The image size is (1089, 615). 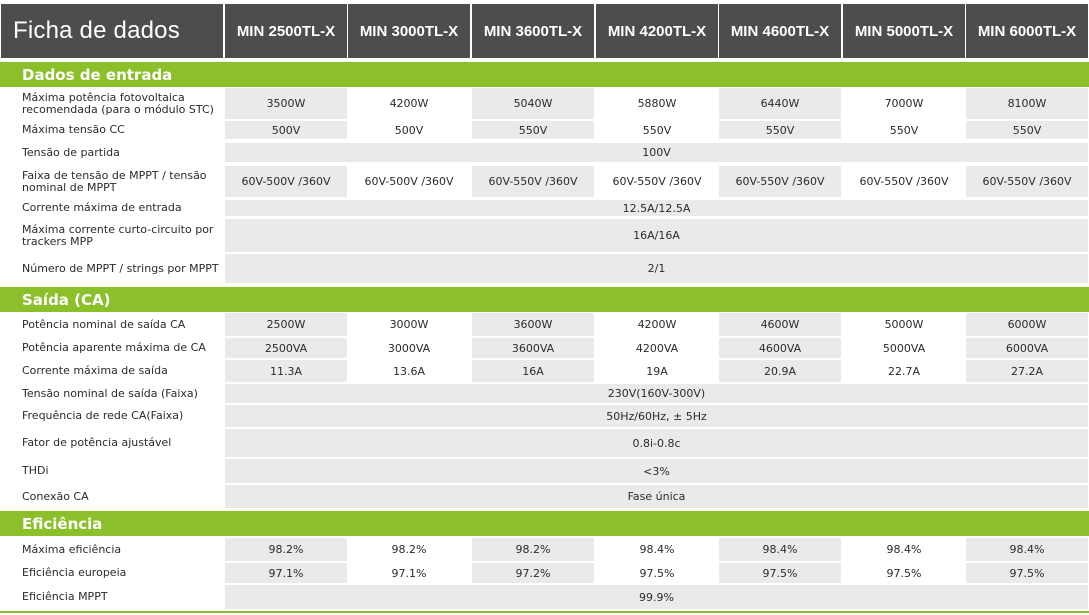 What do you see at coordinates (286, 31) in the screenshot?
I see `model-header: MIN 2500TL-X` at bounding box center [286, 31].